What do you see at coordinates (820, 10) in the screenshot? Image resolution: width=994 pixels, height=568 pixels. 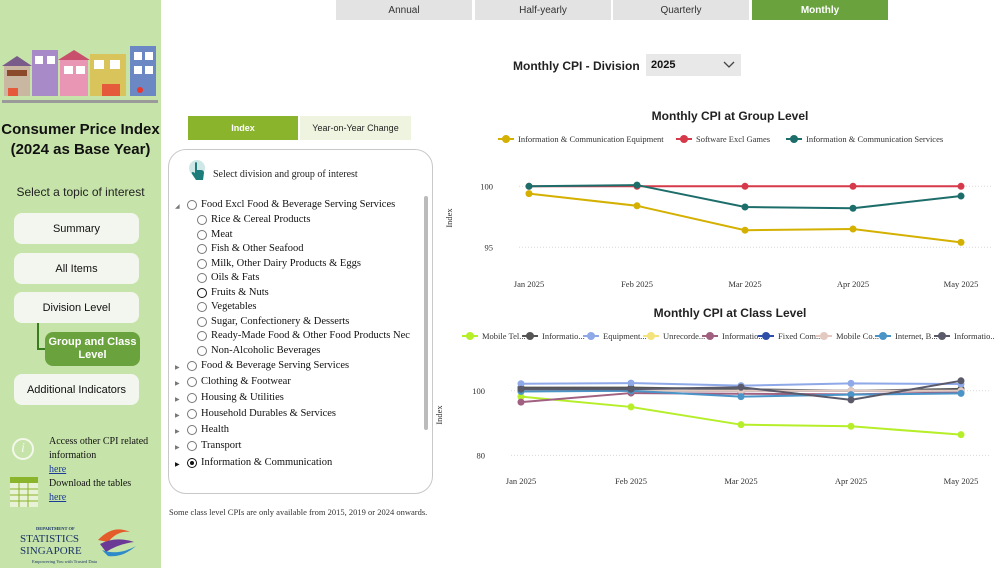 I see `tab-monthly: Monthly` at bounding box center [820, 10].